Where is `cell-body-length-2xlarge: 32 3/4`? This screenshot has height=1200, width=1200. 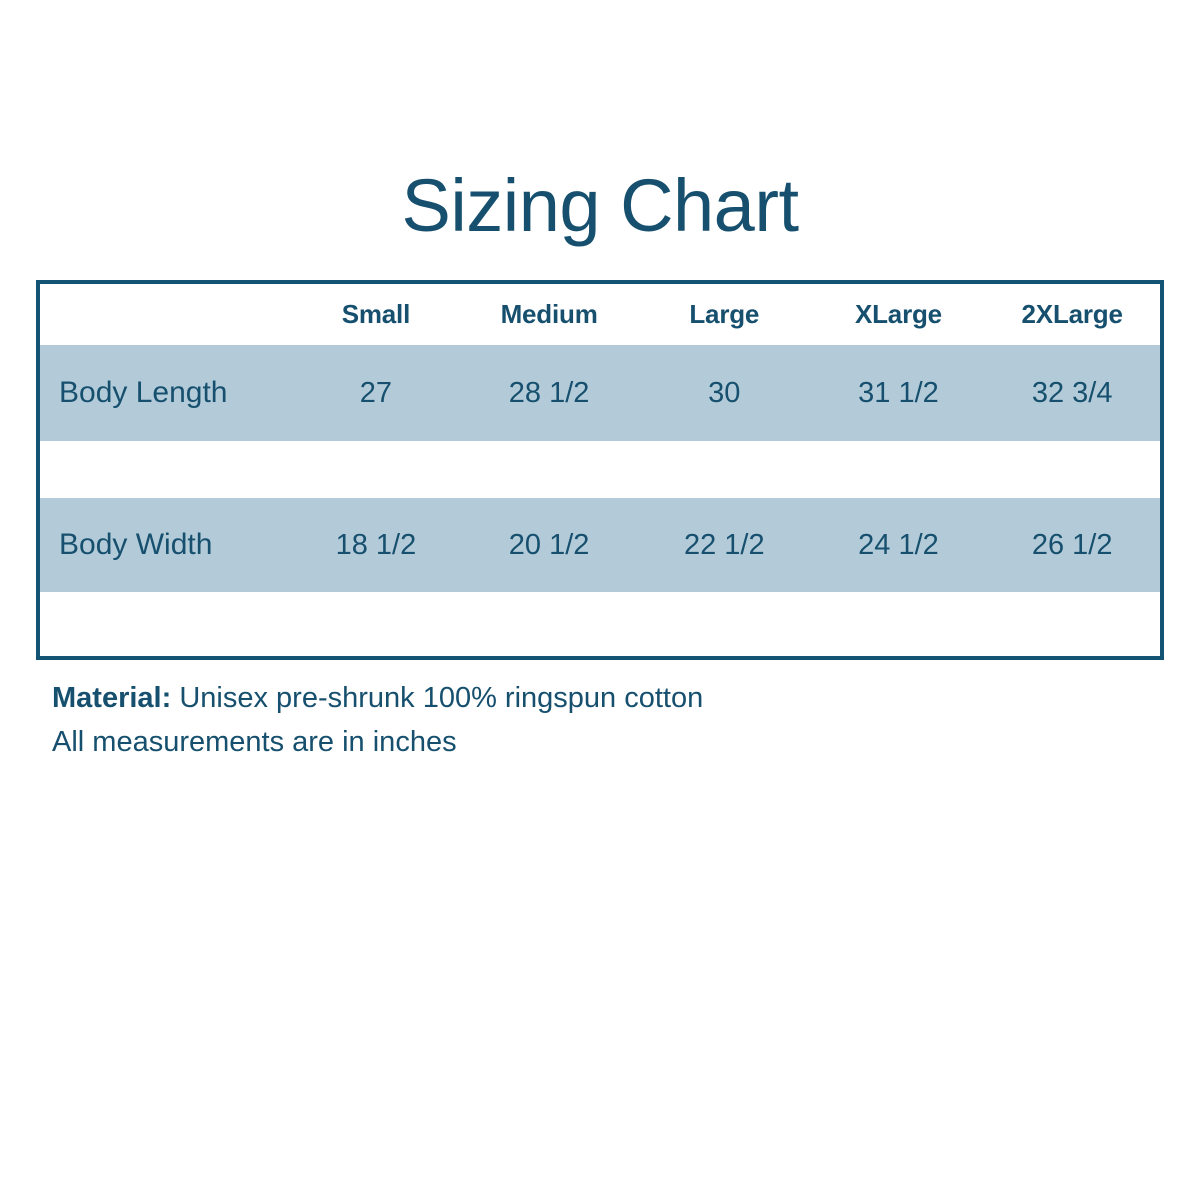
cell-body-length-2xlarge: 32 3/4 is located at coordinates (1072, 392).